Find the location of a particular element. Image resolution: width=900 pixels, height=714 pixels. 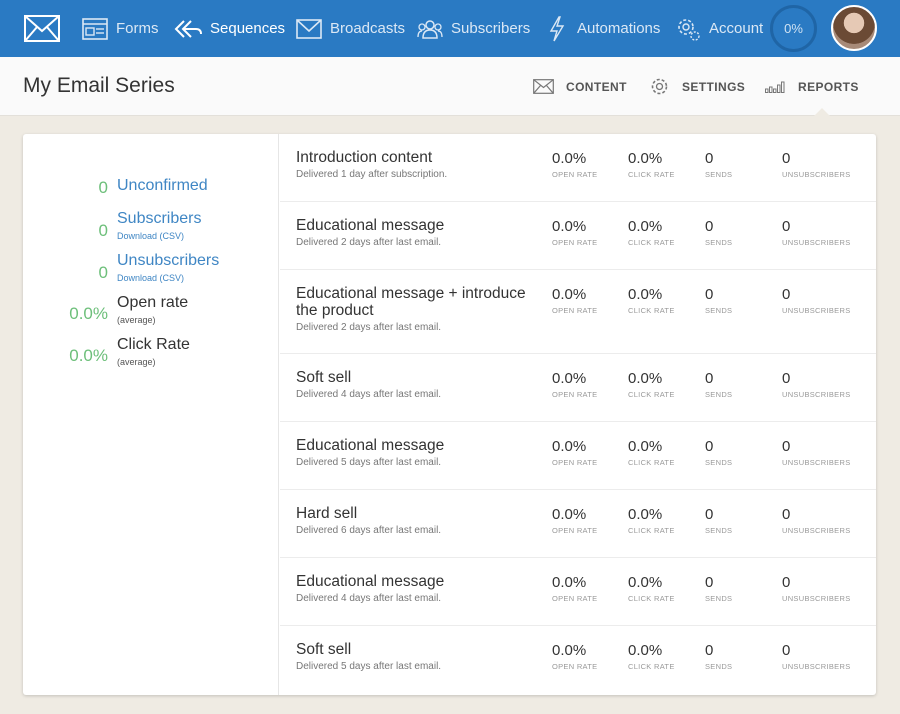

stat-label: Open rate is located at coordinates (153, 302).